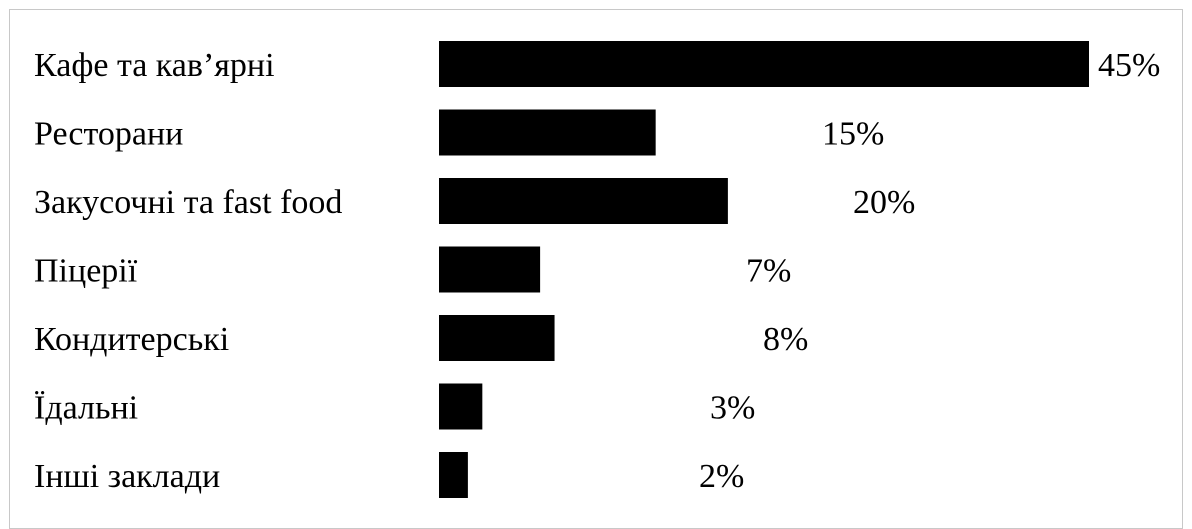 This screenshot has height=529, width=1192. I want to click on category-label: Інші заклади, so click(127, 476).